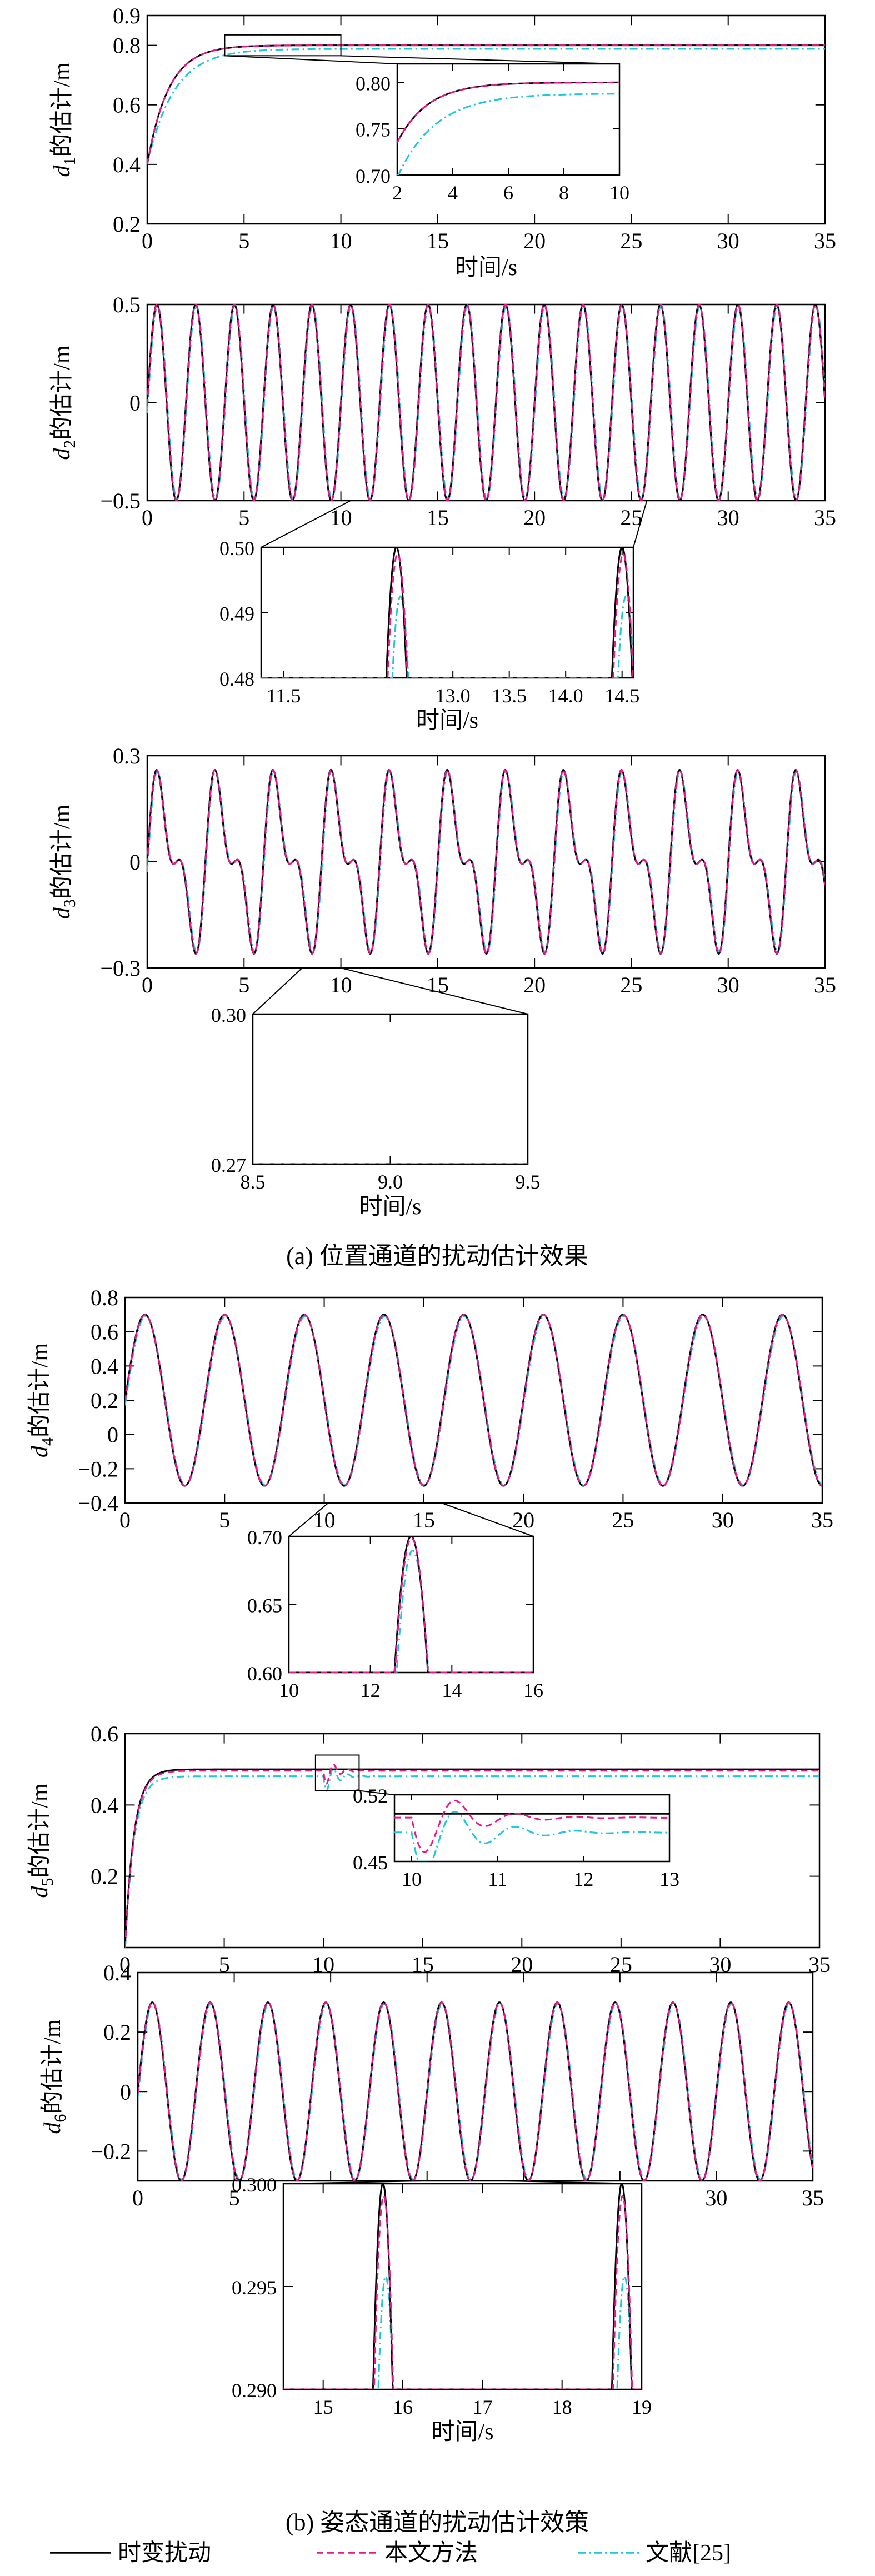  I want to click on panel-d6-xtick-label: 35, so click(813, 2197).